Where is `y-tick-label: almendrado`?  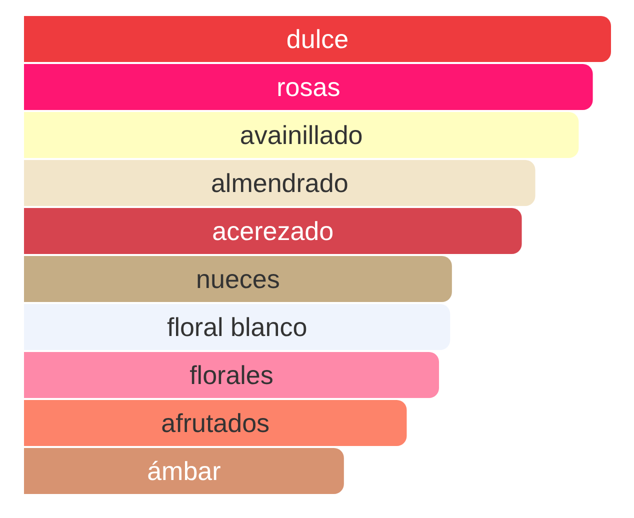
y-tick-label: almendrado is located at coordinates (279, 183).